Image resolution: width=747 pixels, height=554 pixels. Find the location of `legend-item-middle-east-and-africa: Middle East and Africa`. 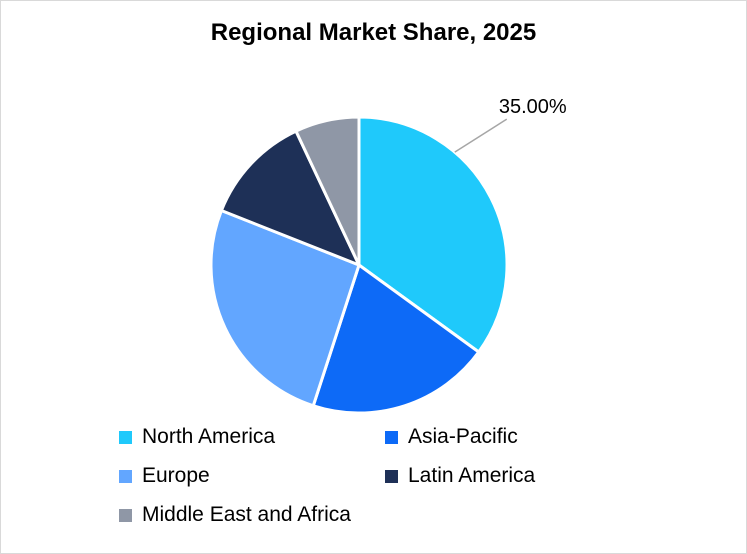

legend-item-middle-east-and-africa: Middle East and Africa is located at coordinates (235, 515).